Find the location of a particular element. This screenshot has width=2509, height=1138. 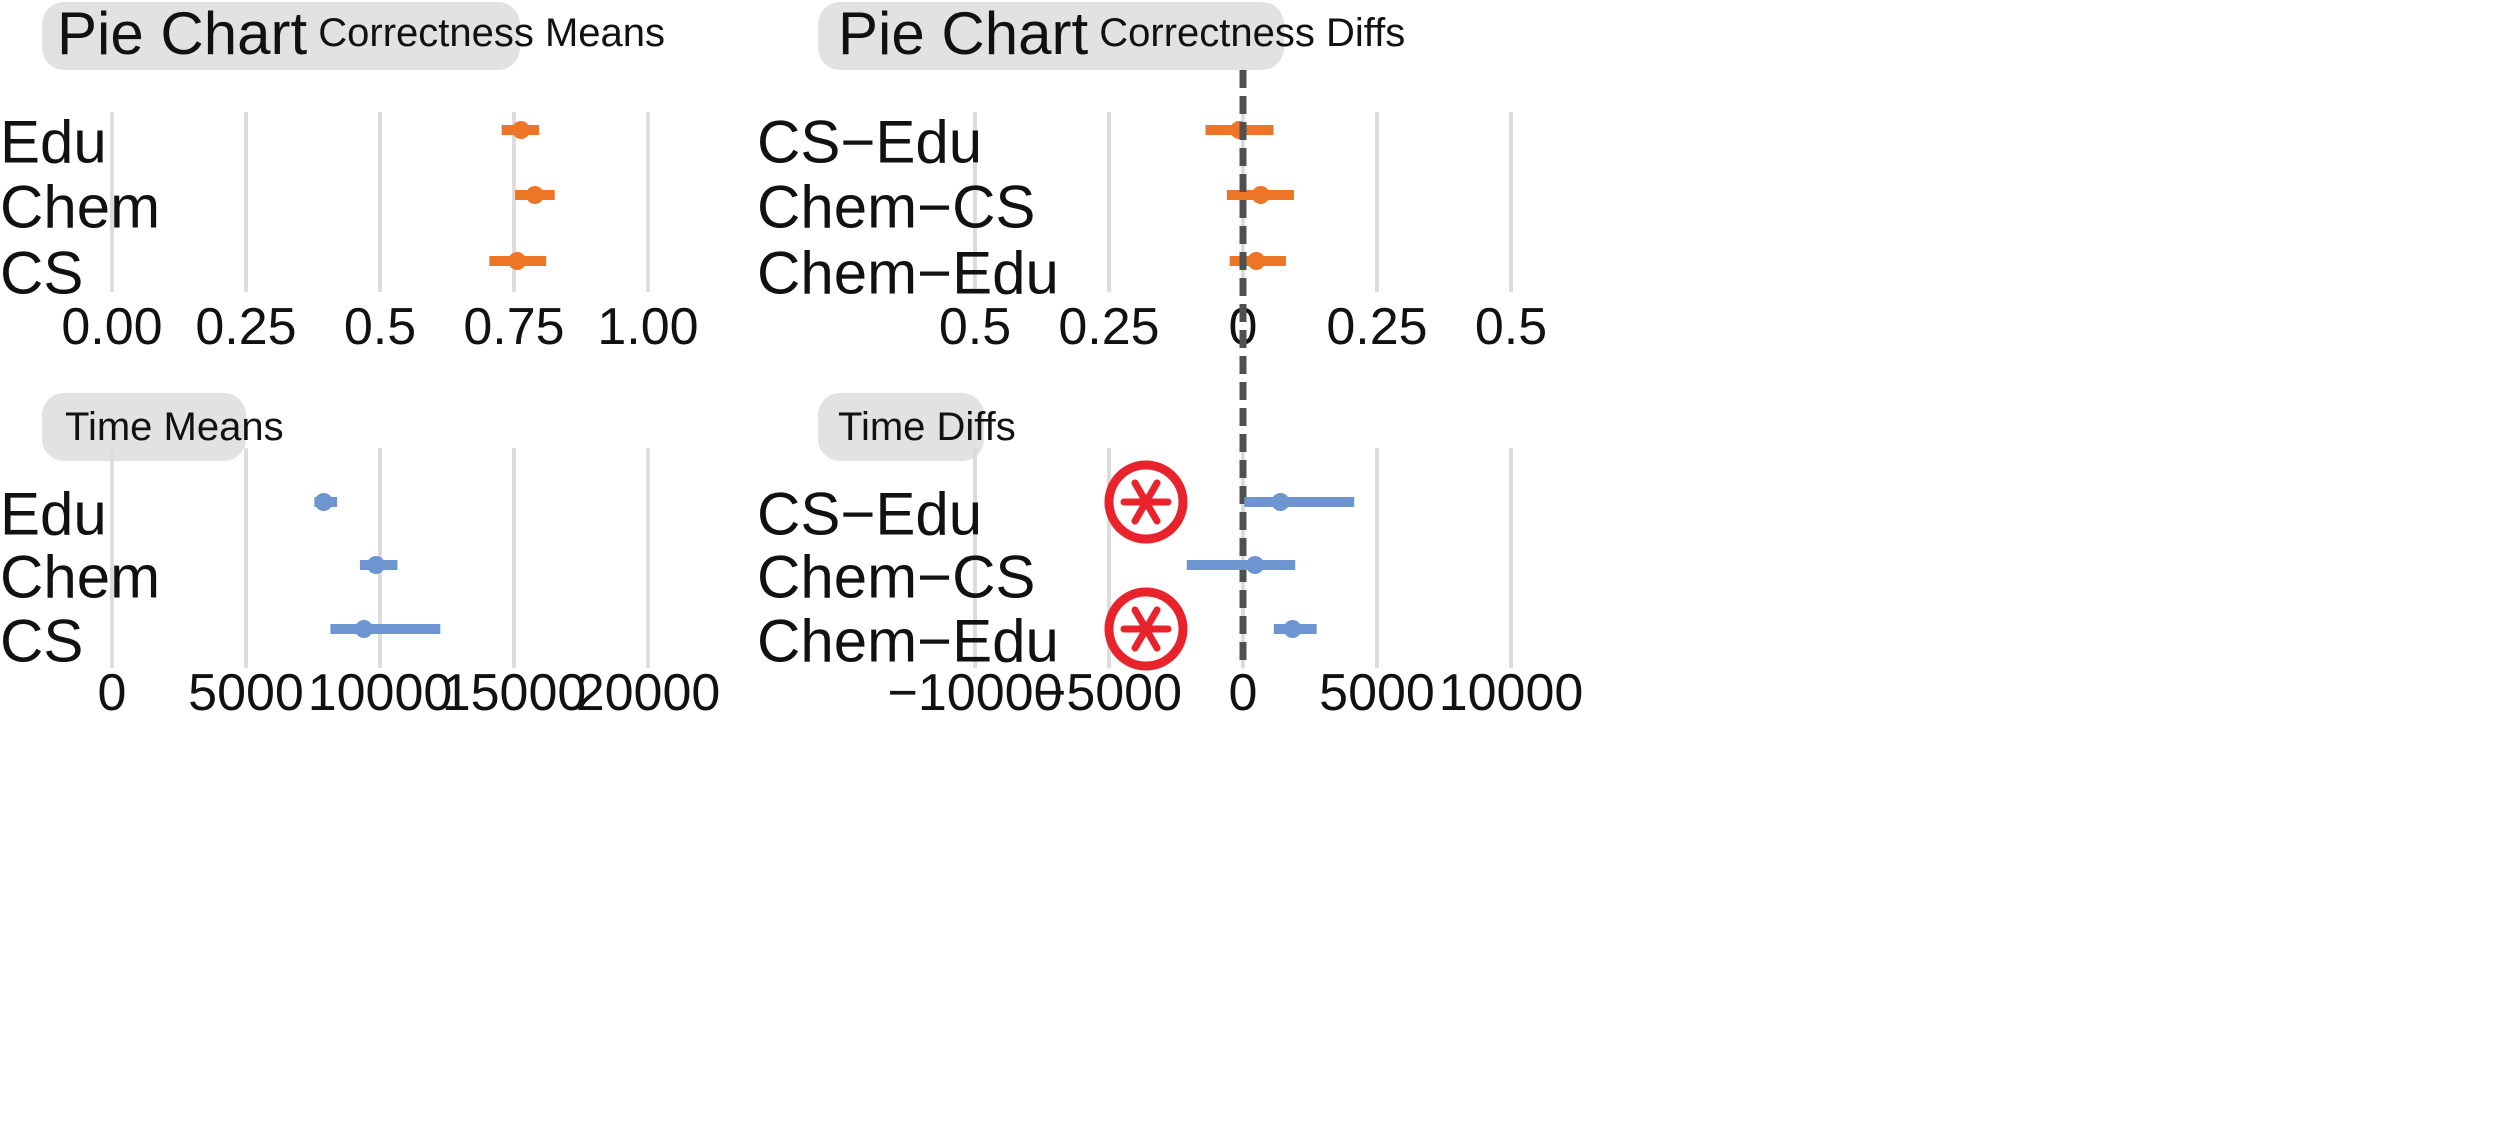

panel-title: Time Diffs is located at coordinates (927, 427).